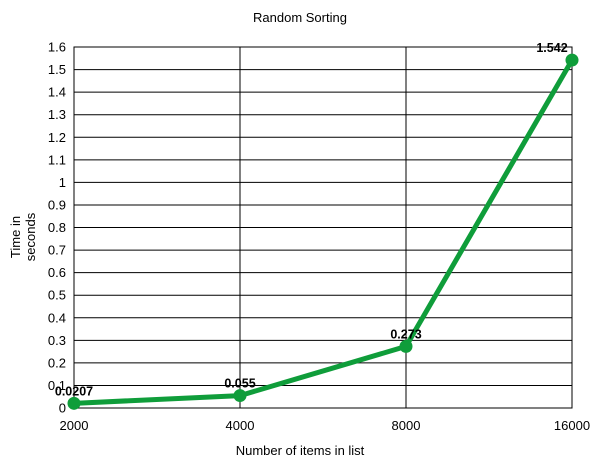 The height and width of the screenshot is (463, 600). Describe the element at coordinates (57, 137) in the screenshot. I see `y-tick-label: 1.2` at that location.